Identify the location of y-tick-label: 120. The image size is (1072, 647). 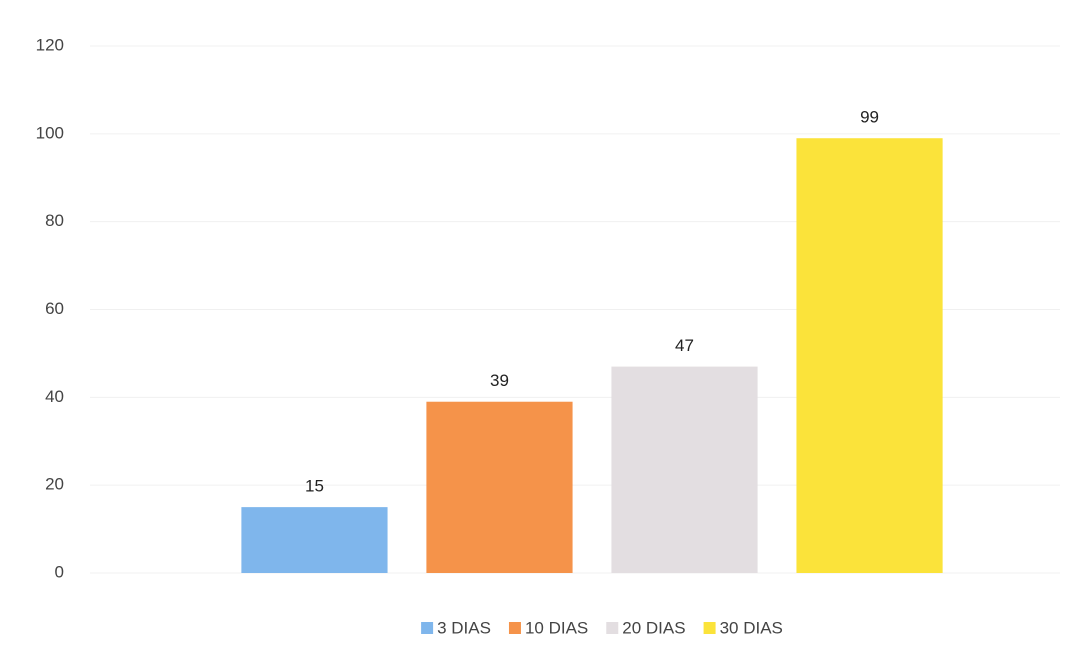
(50, 44).